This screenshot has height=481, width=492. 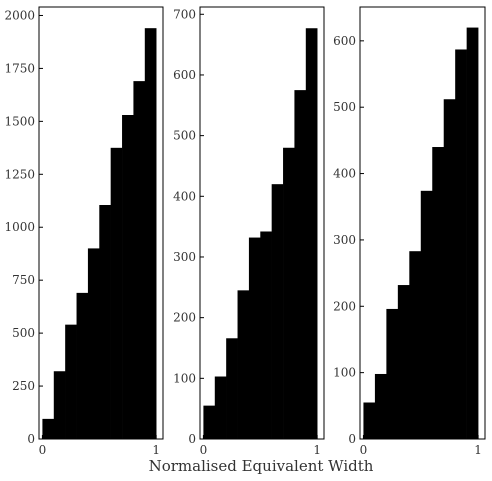 I want to click on y-tick-label: 250, so click(x=23, y=386).